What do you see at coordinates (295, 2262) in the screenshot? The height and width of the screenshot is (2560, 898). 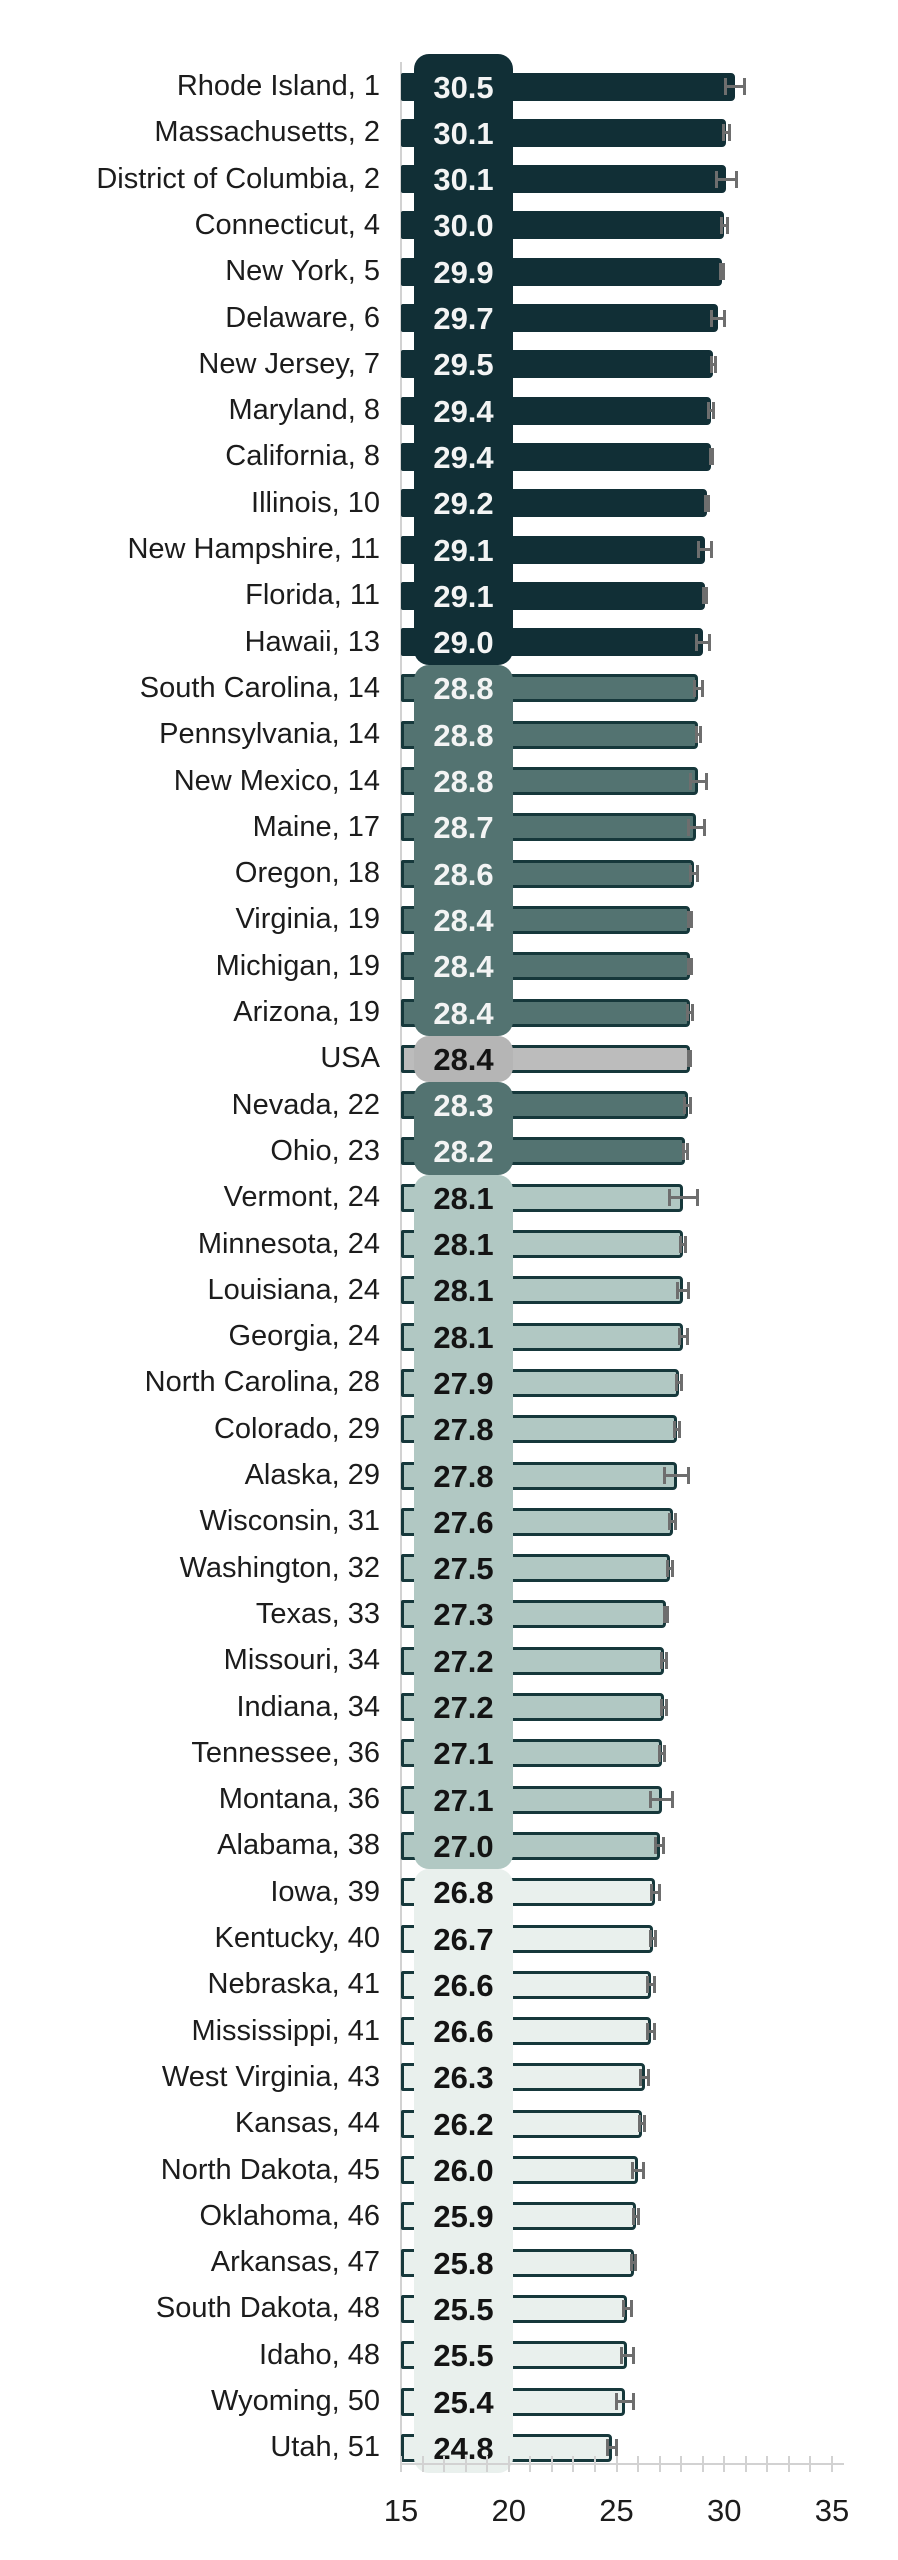 I see `state-label: Arkansas, 47` at bounding box center [295, 2262].